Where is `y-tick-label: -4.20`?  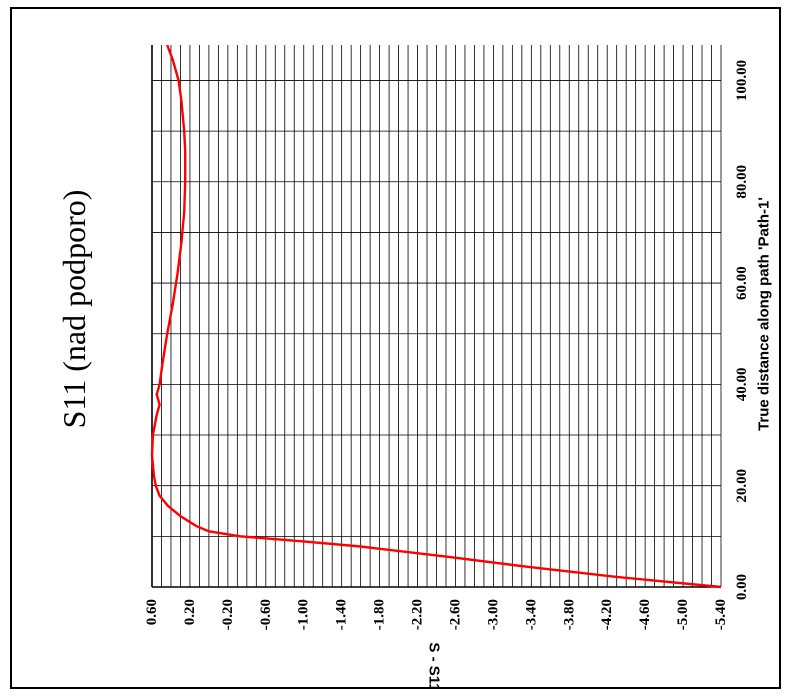
y-tick-label: -4.20 is located at coordinates (607, 614).